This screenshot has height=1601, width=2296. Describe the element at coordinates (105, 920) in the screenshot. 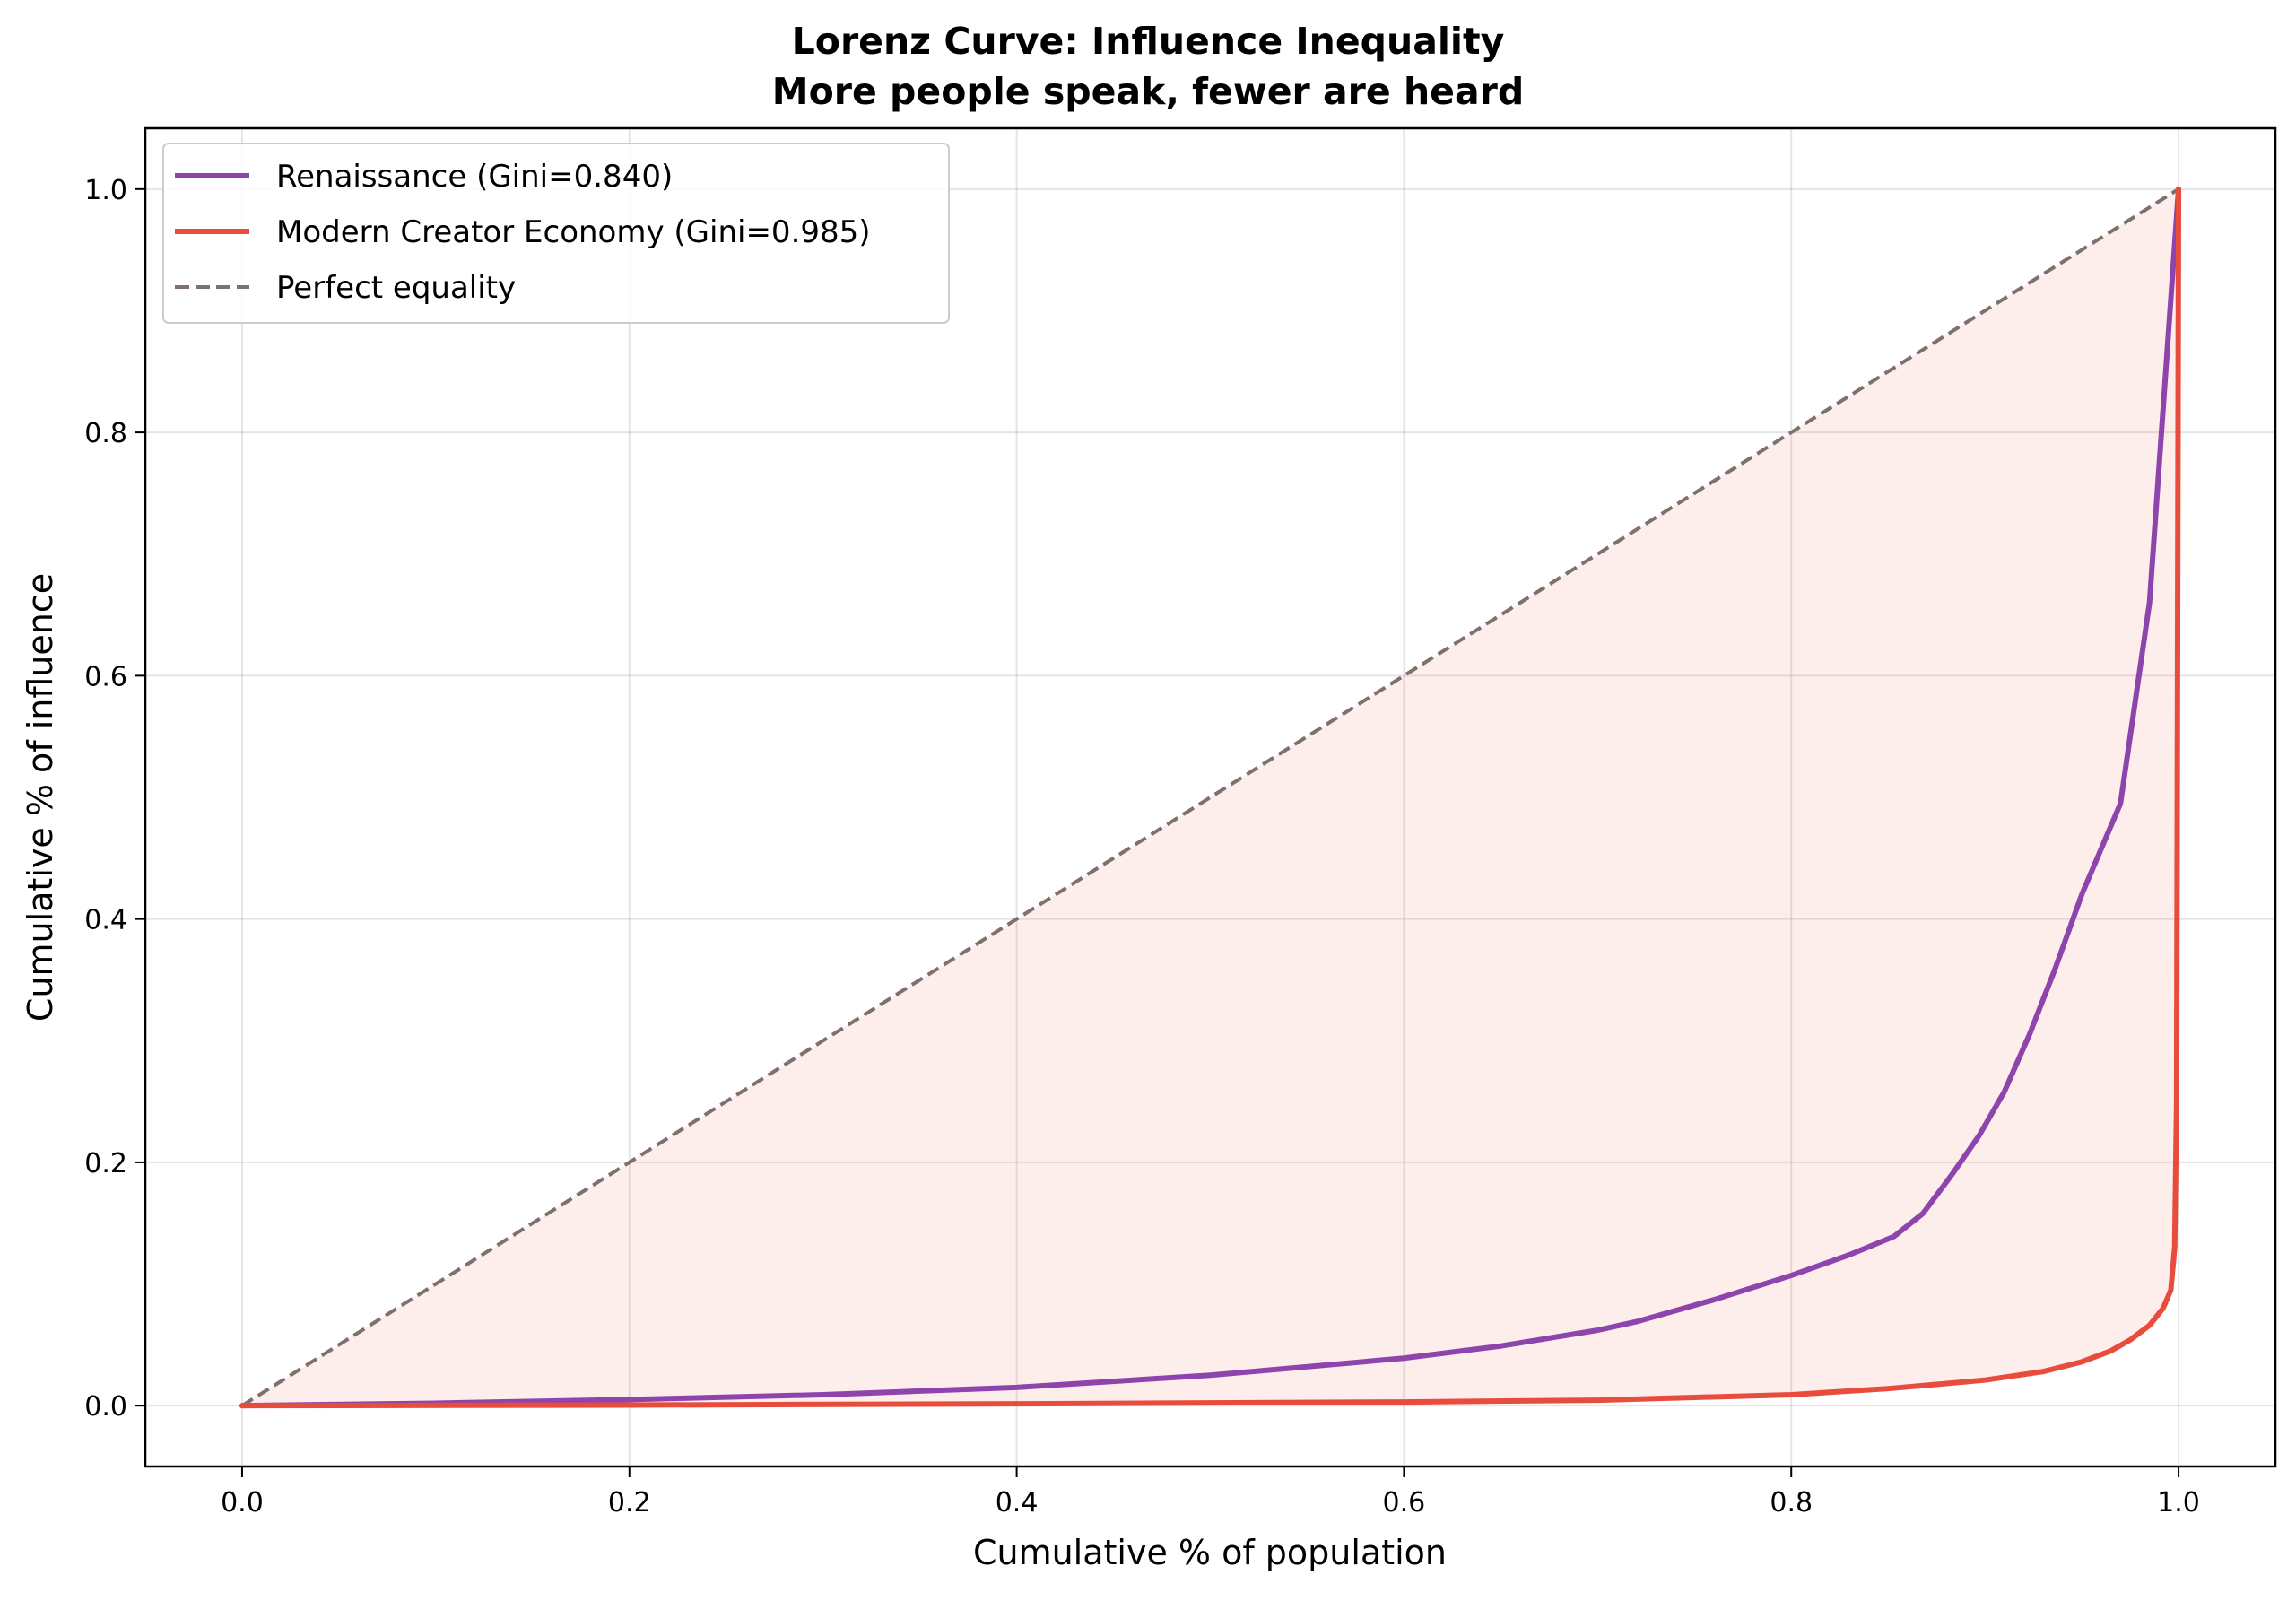

I see `y-tick-label: 0.4` at that location.